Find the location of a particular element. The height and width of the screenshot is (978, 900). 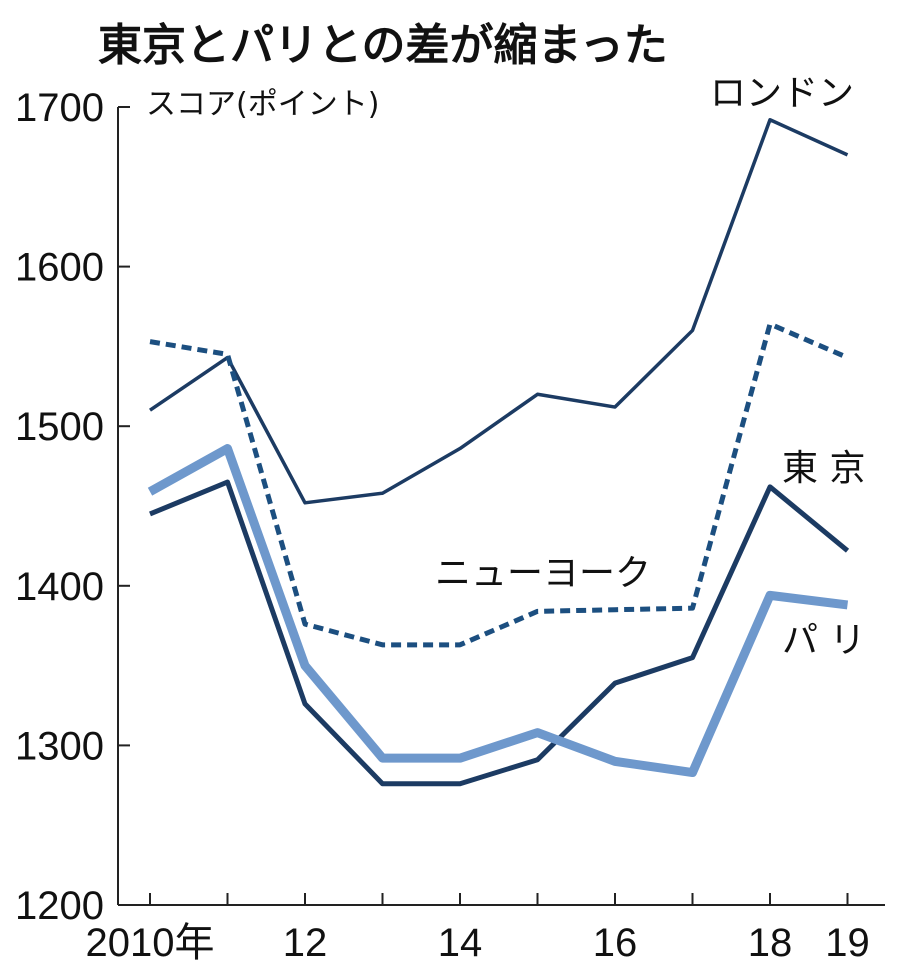

x-tick-label: 16 is located at coordinates (615, 943).